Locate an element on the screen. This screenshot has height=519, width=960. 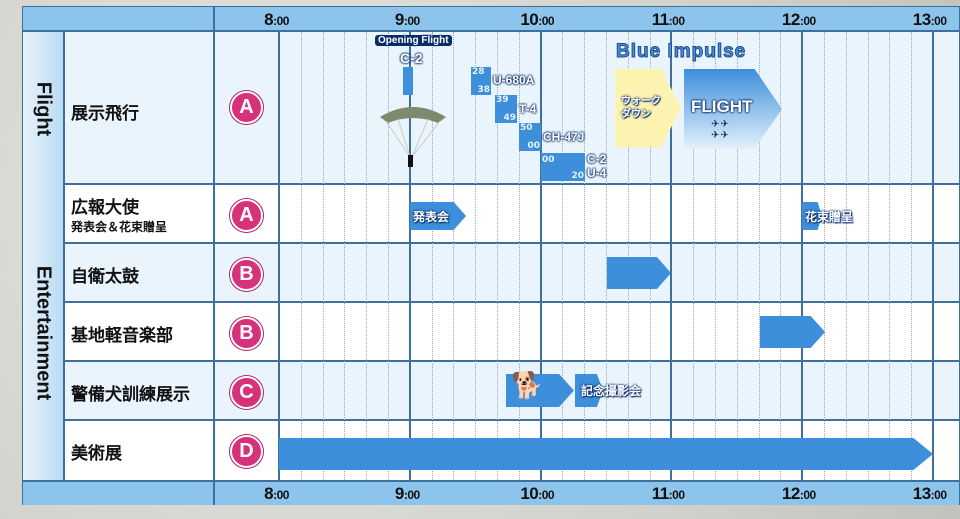
photo-session-label: 記念撮影会 is located at coordinates (611, 391).